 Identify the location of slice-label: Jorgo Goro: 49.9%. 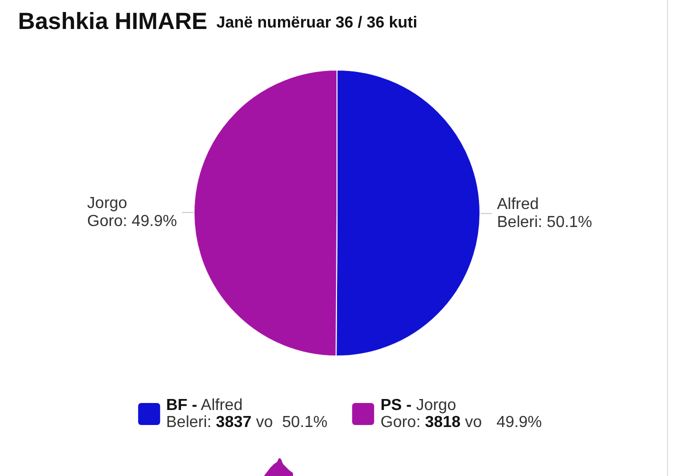
(132, 212).